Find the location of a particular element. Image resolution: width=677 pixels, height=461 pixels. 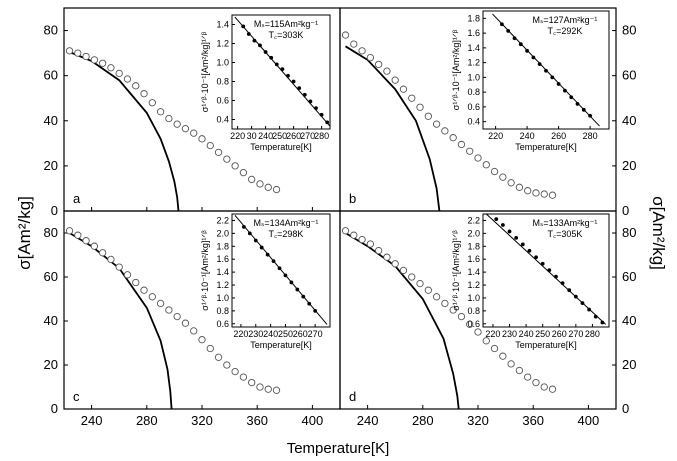

inset-y-tick-label: 1.4 is located at coordinates (473, 48).